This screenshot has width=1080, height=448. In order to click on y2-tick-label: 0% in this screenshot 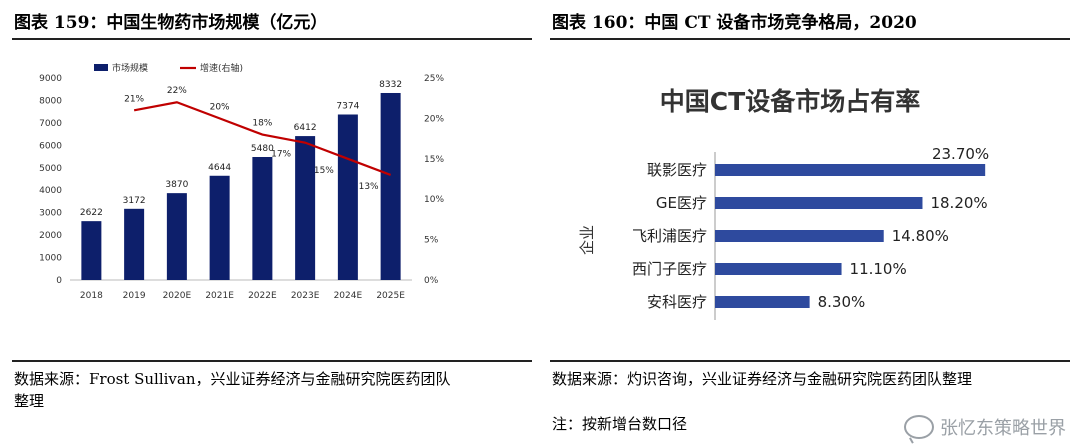, I will do `click(431, 281)`.